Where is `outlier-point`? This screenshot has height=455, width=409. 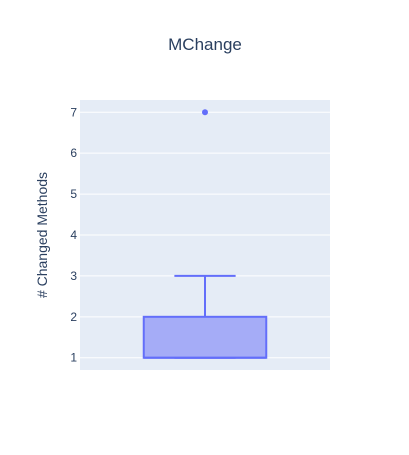
outlier-point is located at coordinates (205, 112).